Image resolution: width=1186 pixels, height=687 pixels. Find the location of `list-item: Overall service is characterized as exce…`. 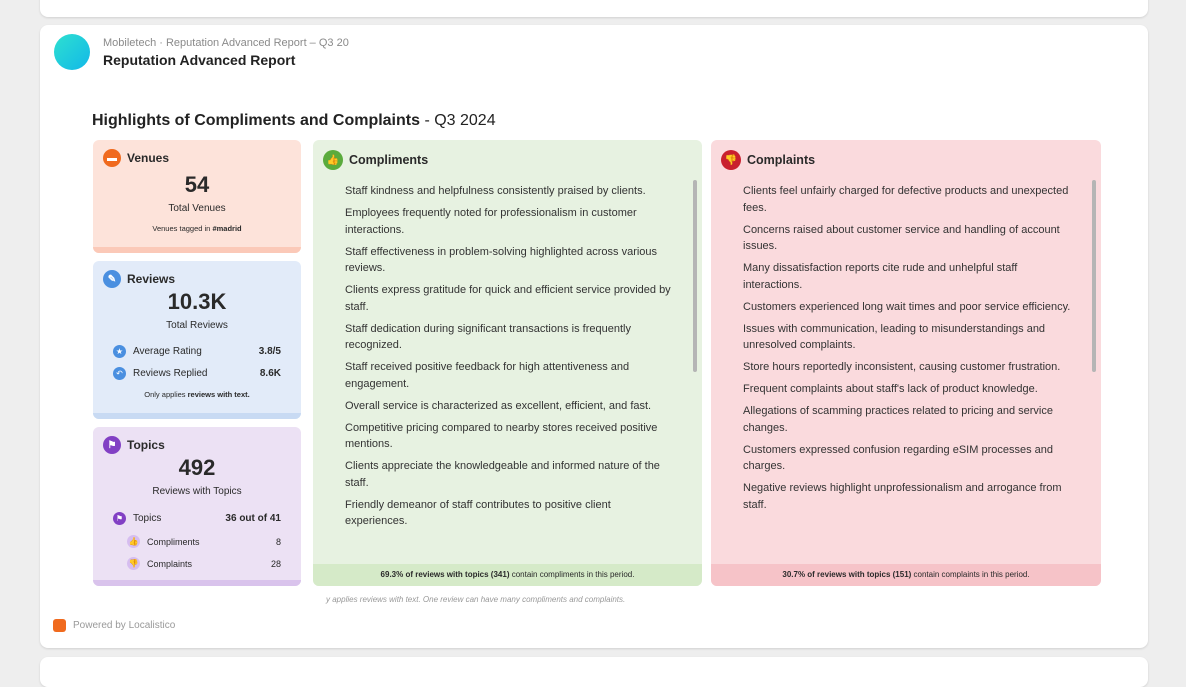

list-item: Overall service is characterized as exce… is located at coordinates (498, 405).